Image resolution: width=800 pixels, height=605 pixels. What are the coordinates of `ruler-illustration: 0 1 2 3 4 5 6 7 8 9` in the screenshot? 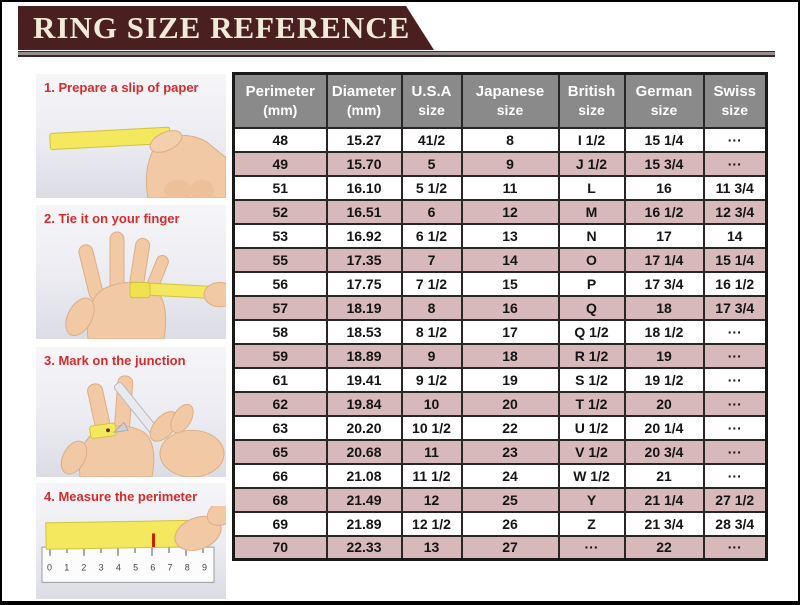 It's located at (128, 564).